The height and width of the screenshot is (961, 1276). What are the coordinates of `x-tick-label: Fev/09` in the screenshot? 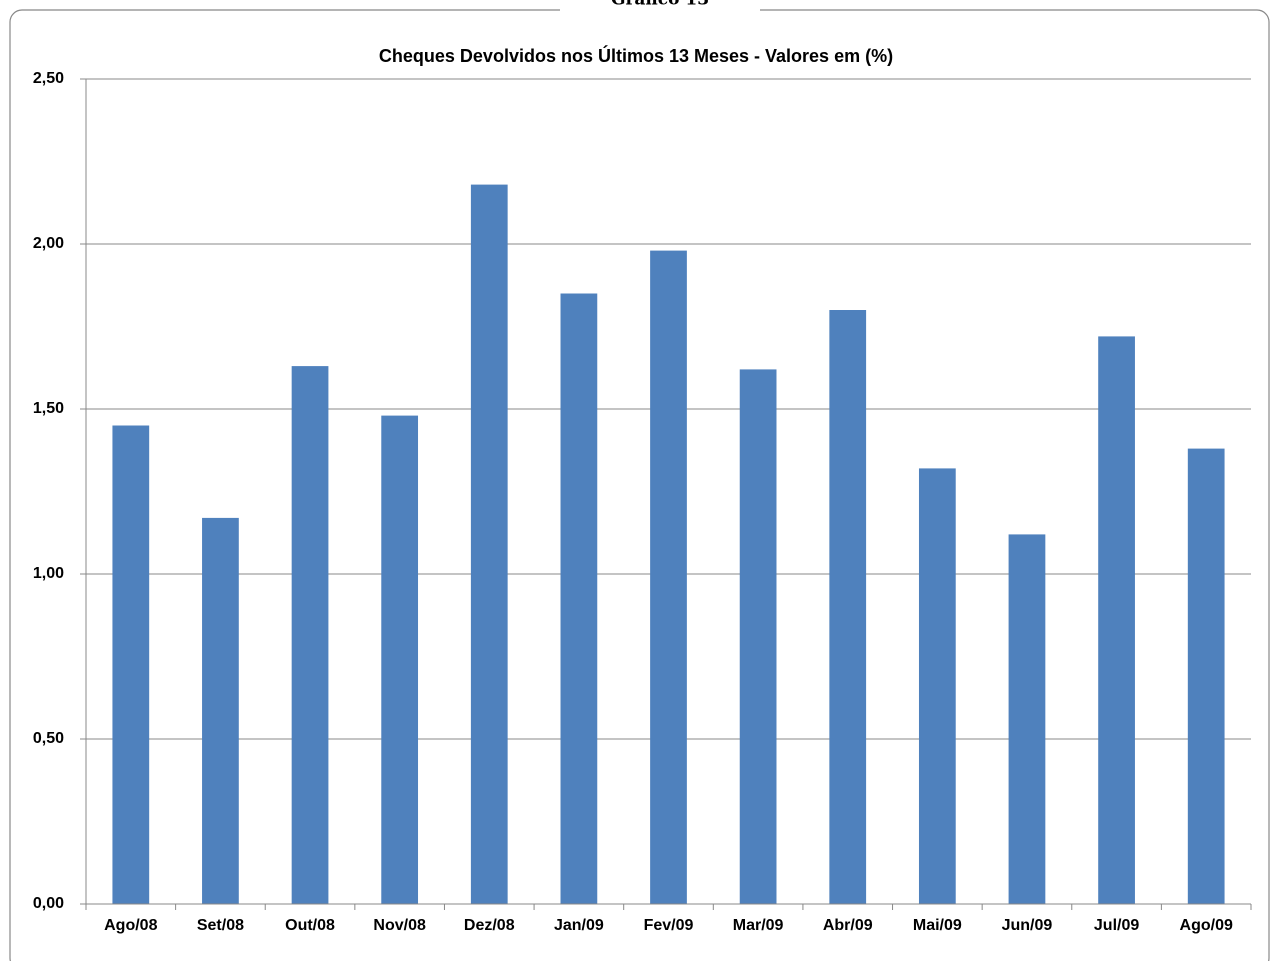 It's located at (669, 925).